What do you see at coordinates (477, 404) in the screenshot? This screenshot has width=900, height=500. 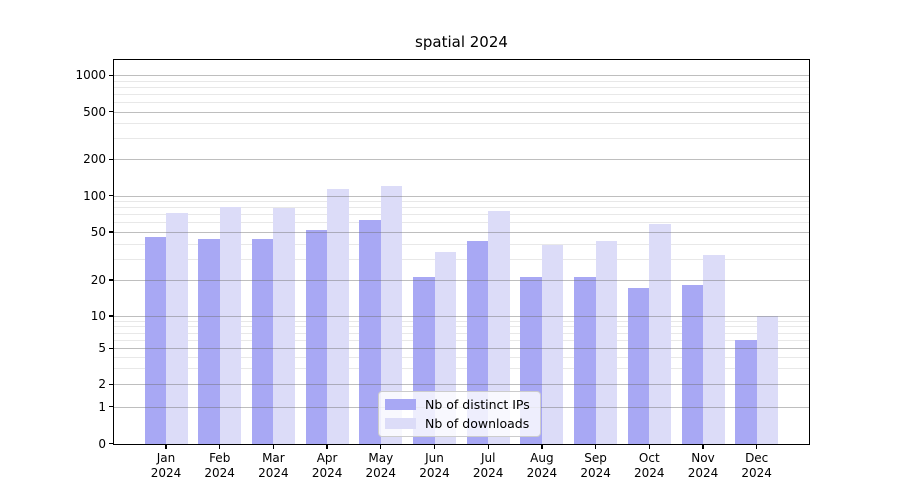 I see `legend-label-distinct-ips: Nb of distinct IPs` at bounding box center [477, 404].